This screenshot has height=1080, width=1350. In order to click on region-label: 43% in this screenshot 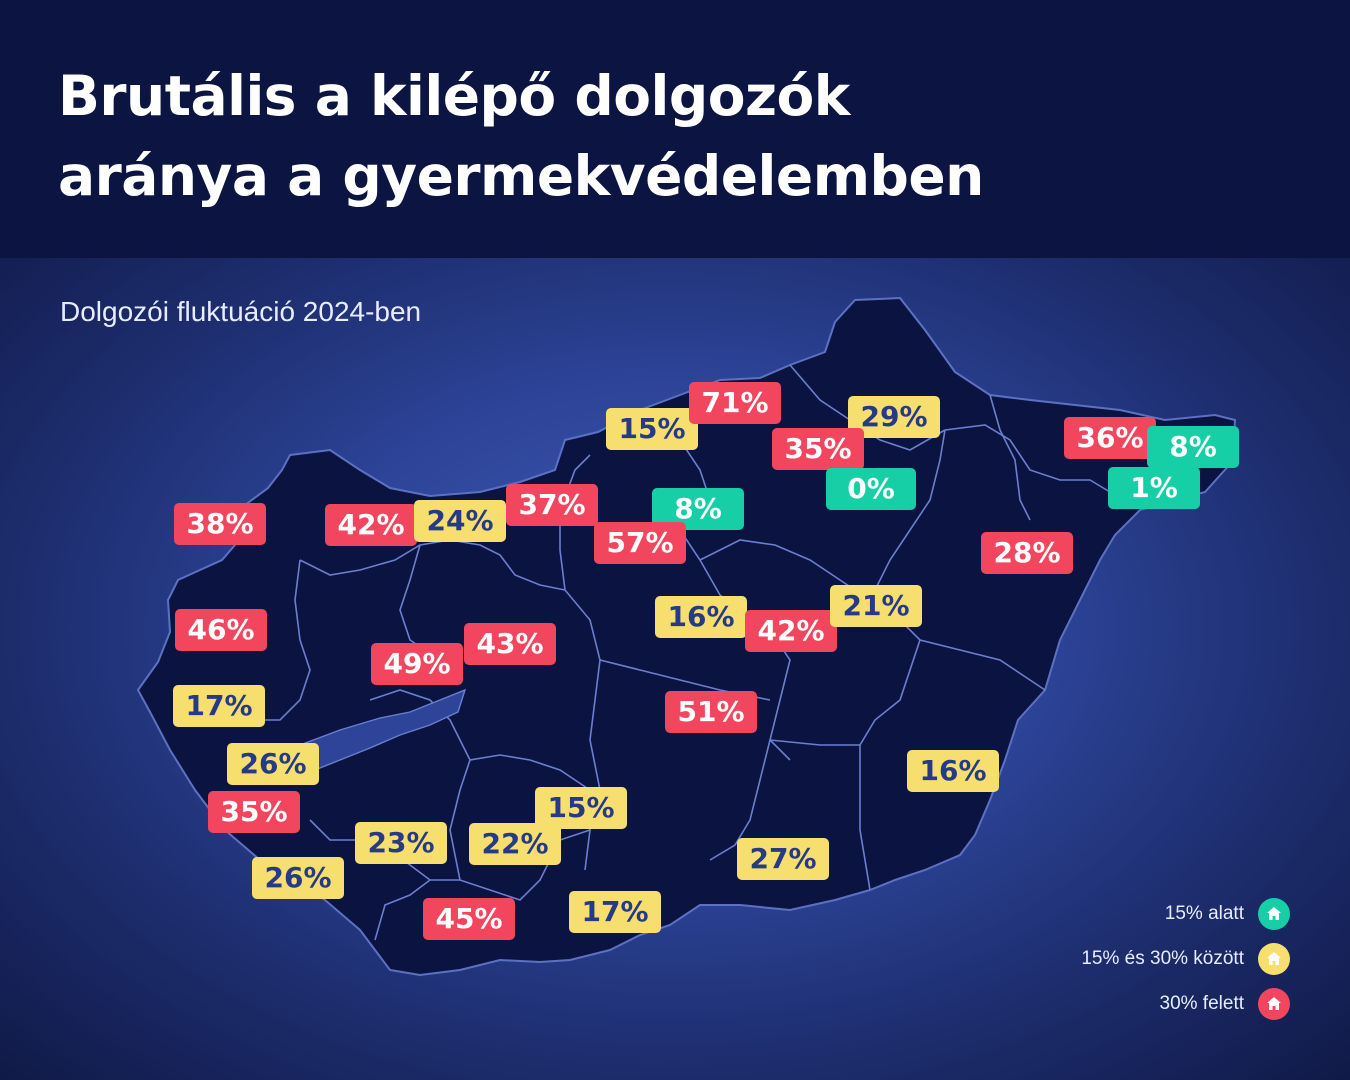, I will do `click(510, 644)`.